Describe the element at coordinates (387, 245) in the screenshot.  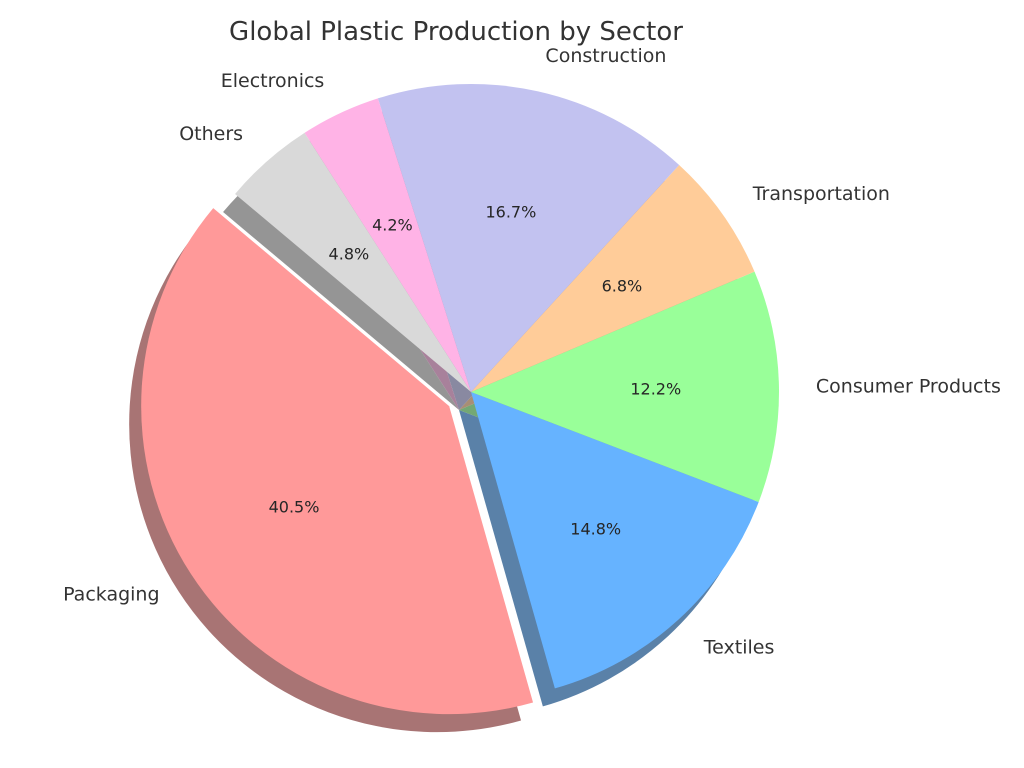
I see `slice-electronics` at that location.